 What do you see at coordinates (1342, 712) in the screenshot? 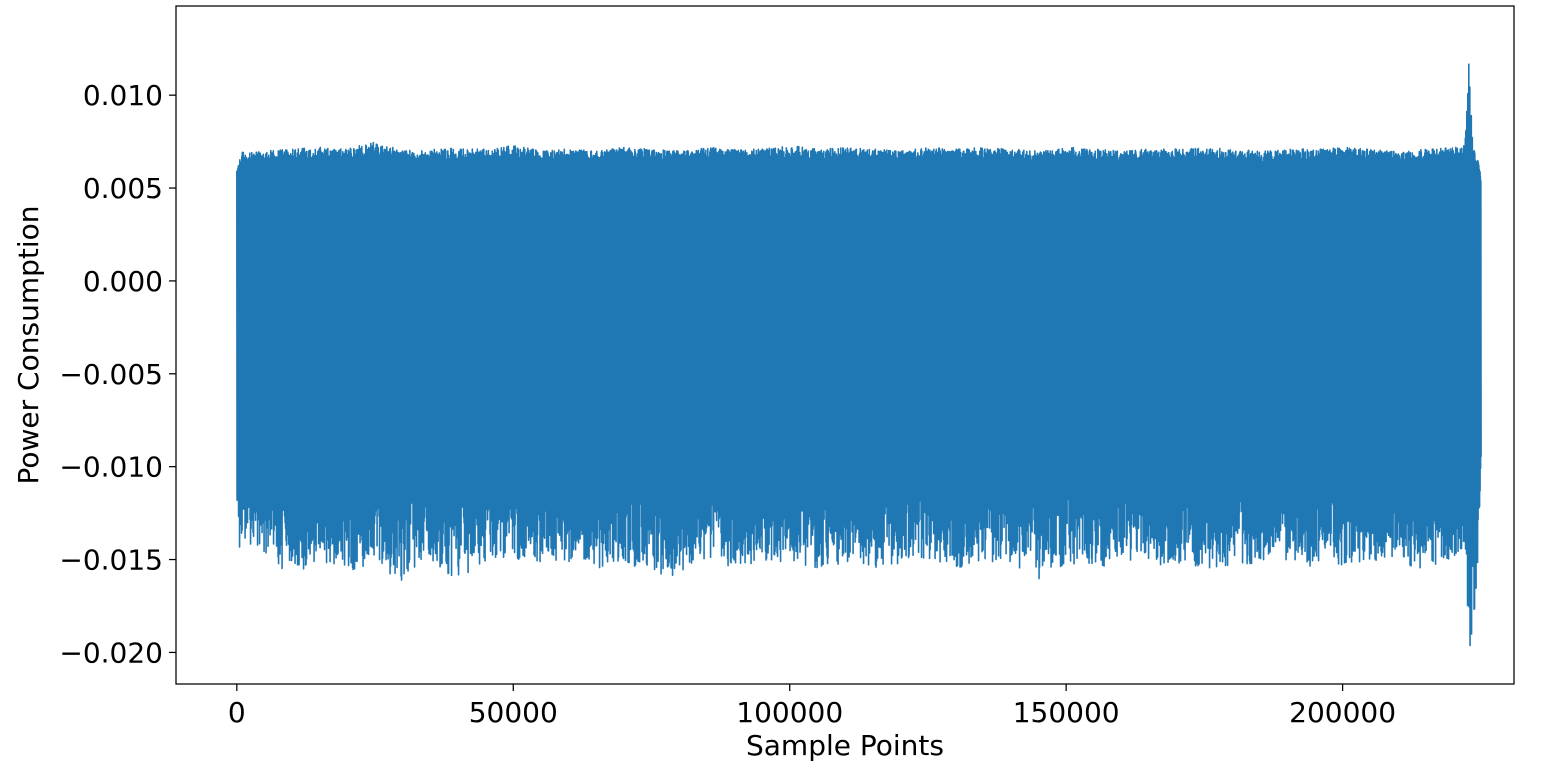
I see `x-tick-label: 200000` at bounding box center [1342, 712].